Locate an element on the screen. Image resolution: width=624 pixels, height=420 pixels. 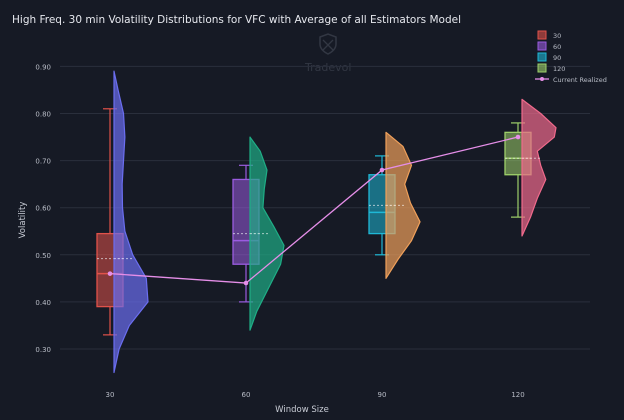
y-tick-label: 0.60 is located at coordinates (43, 209).